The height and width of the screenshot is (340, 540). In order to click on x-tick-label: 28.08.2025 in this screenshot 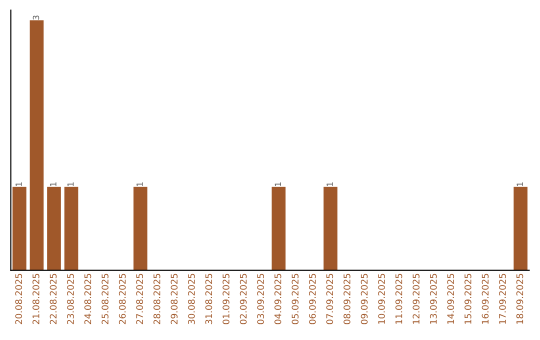, I will do `click(156, 299)`.